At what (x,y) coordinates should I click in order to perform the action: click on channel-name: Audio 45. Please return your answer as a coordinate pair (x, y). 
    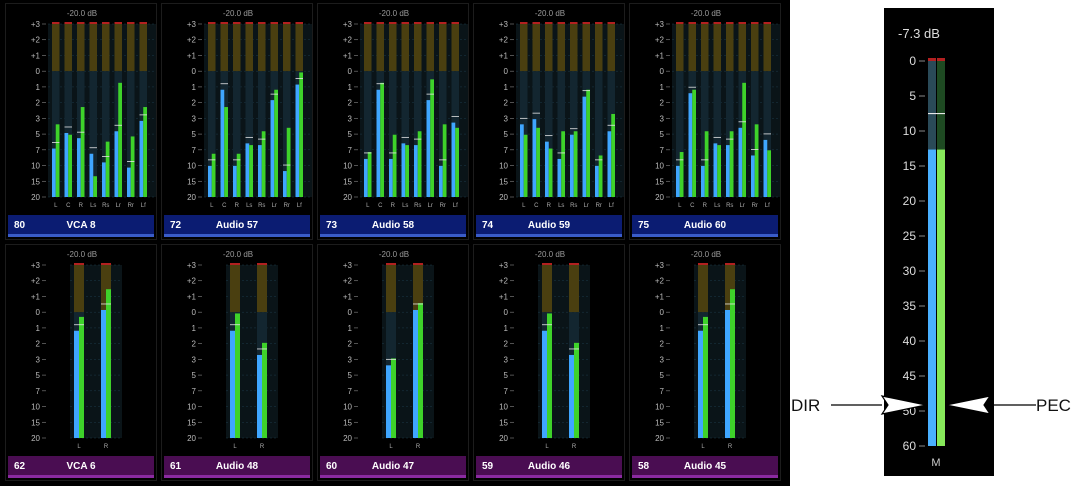
    Looking at the image, I should click on (705, 466).